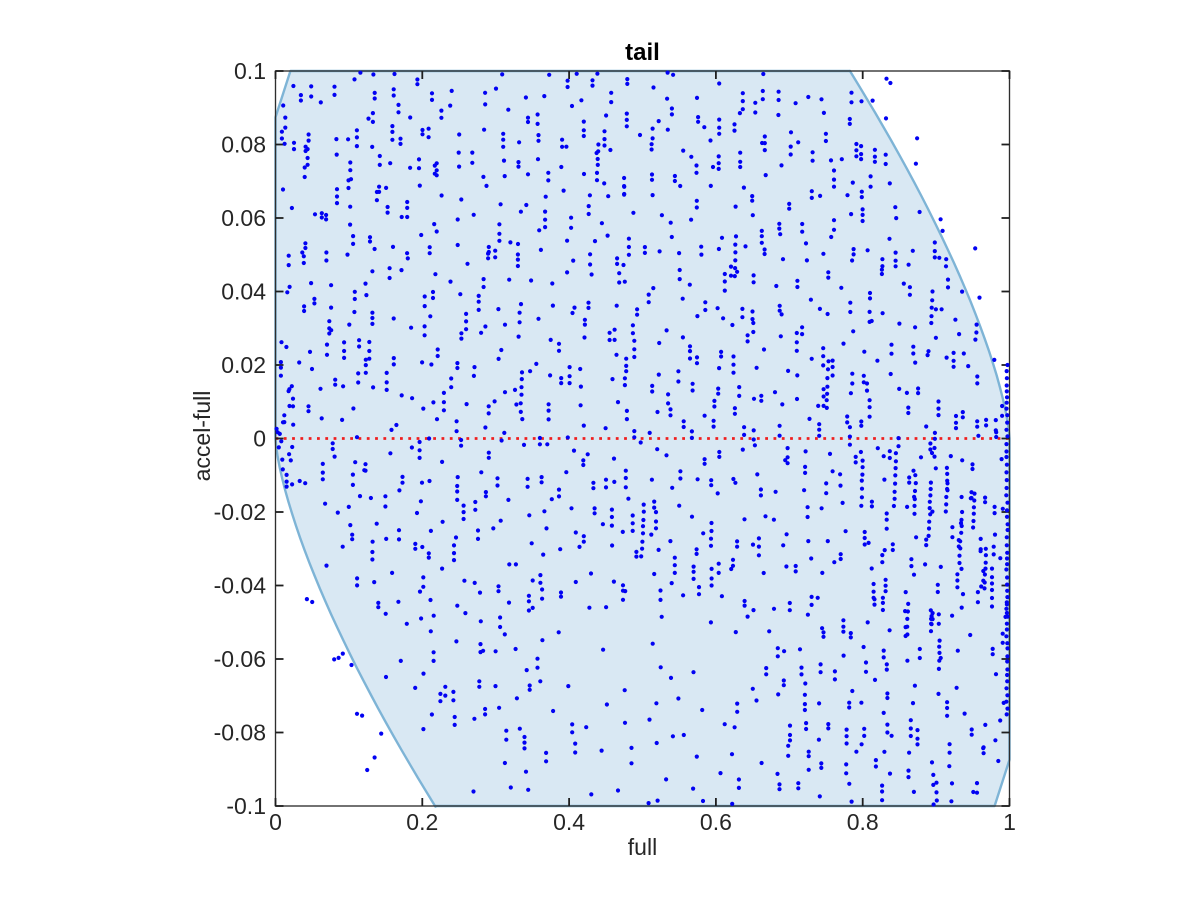  Describe the element at coordinates (422, 822) in the screenshot. I see `svg-text: 0.2` at that location.